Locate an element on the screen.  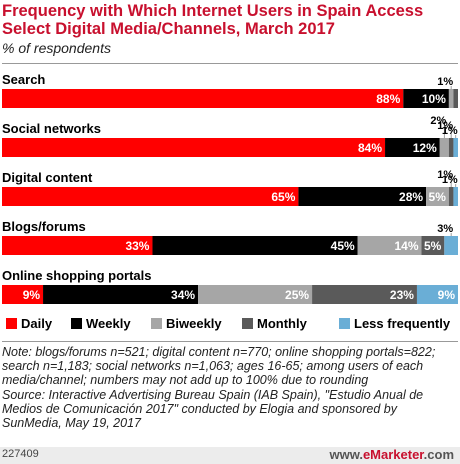
legend-label: Daily is located at coordinates (37, 323).